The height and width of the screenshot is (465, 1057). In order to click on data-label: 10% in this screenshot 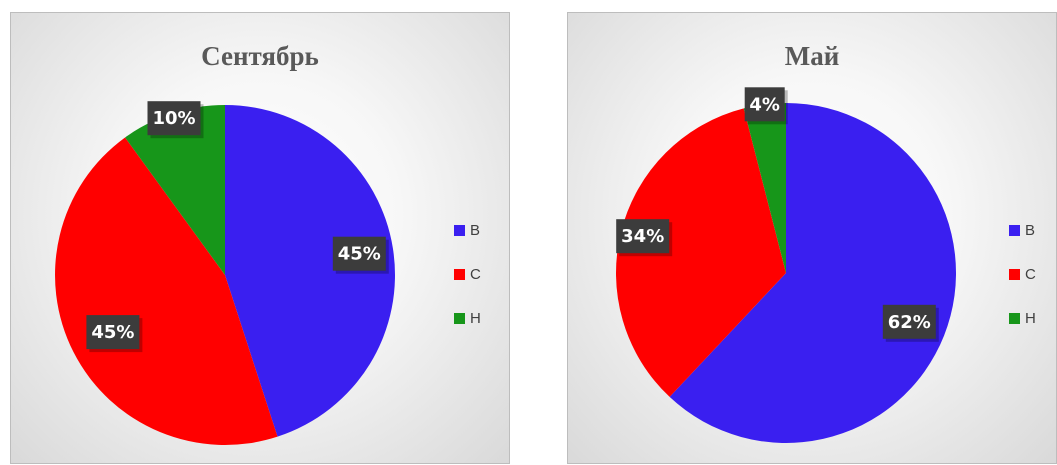, I will do `click(175, 120)`.